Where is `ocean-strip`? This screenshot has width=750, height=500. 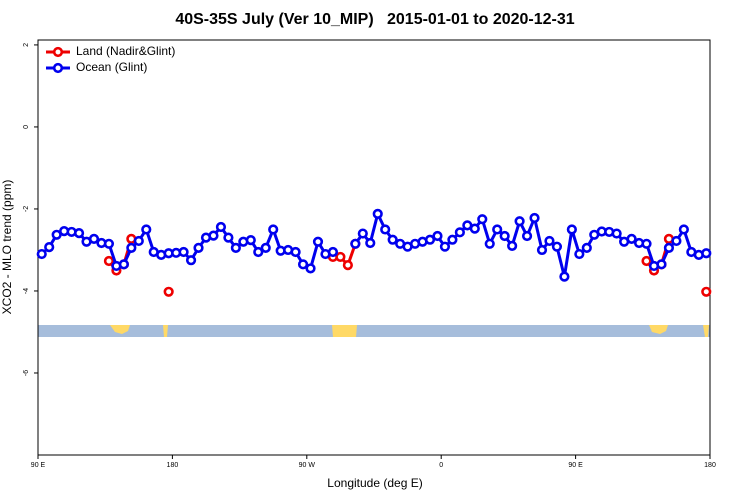 ocean-strip is located at coordinates (374, 331).